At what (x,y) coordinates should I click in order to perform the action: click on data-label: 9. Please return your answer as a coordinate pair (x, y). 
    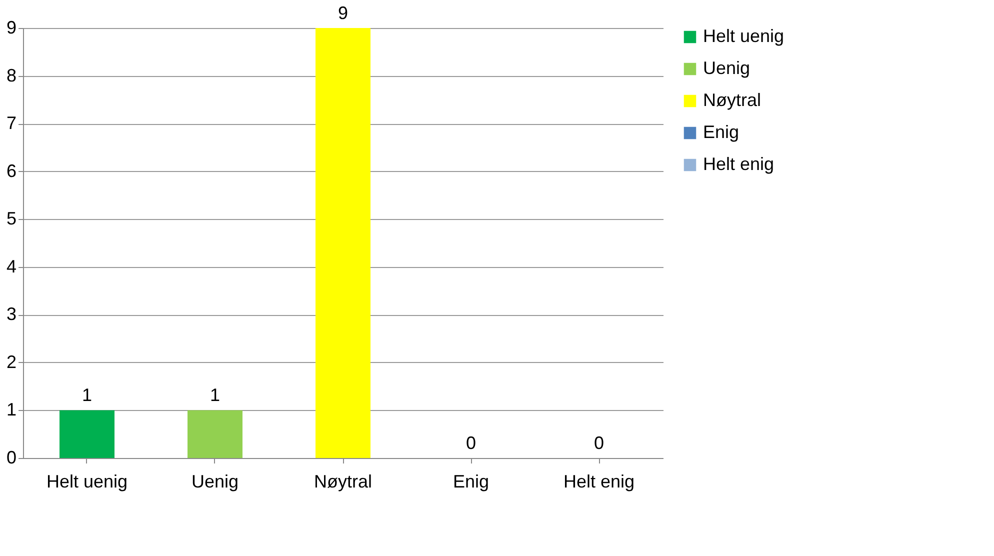
    Looking at the image, I should click on (343, 13).